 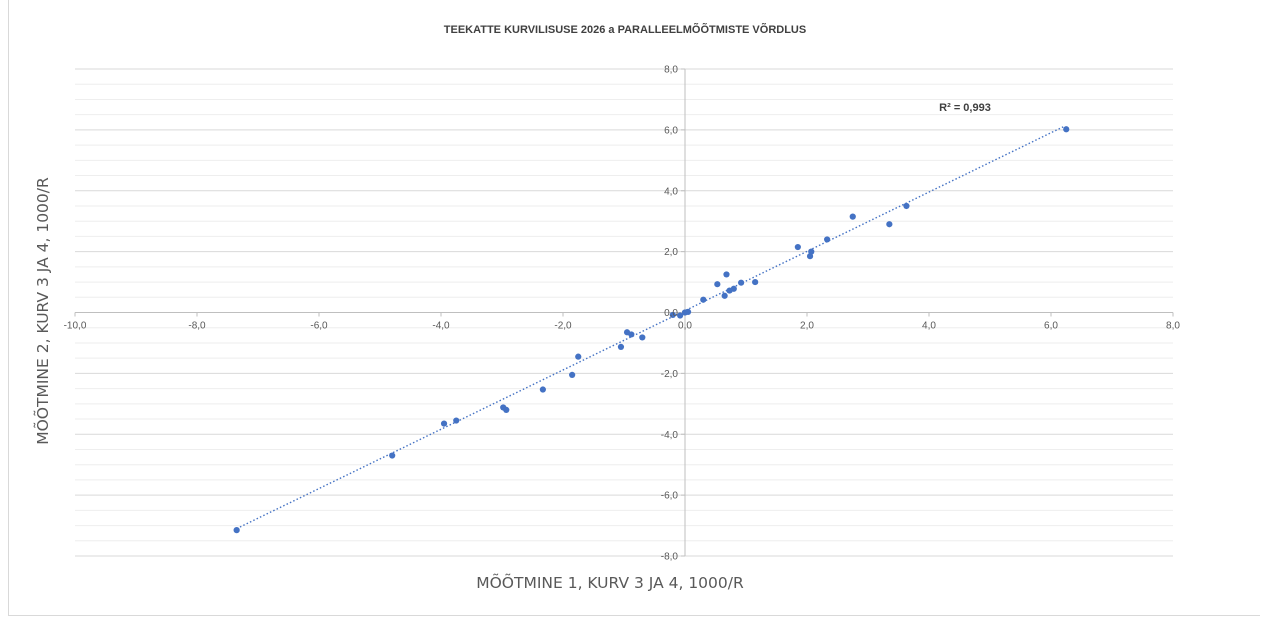 What do you see at coordinates (610, 582) in the screenshot?
I see `x-axis-title: MÕÕTMINE 1, KURV 3 JA 4, 1000/R` at bounding box center [610, 582].